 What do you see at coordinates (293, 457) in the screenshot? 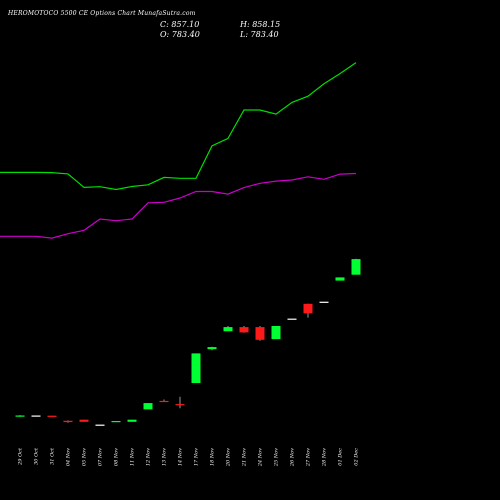
I see `x-tick-label: 26 Nov` at bounding box center [293, 457].